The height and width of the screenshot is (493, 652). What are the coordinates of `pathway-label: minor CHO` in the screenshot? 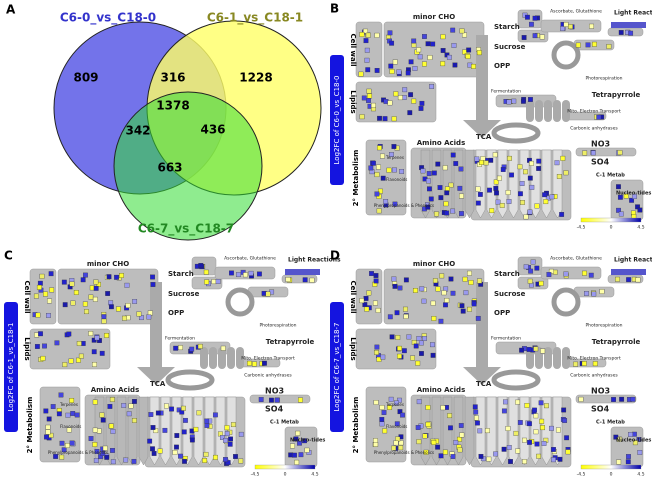 It's located at (434, 17).